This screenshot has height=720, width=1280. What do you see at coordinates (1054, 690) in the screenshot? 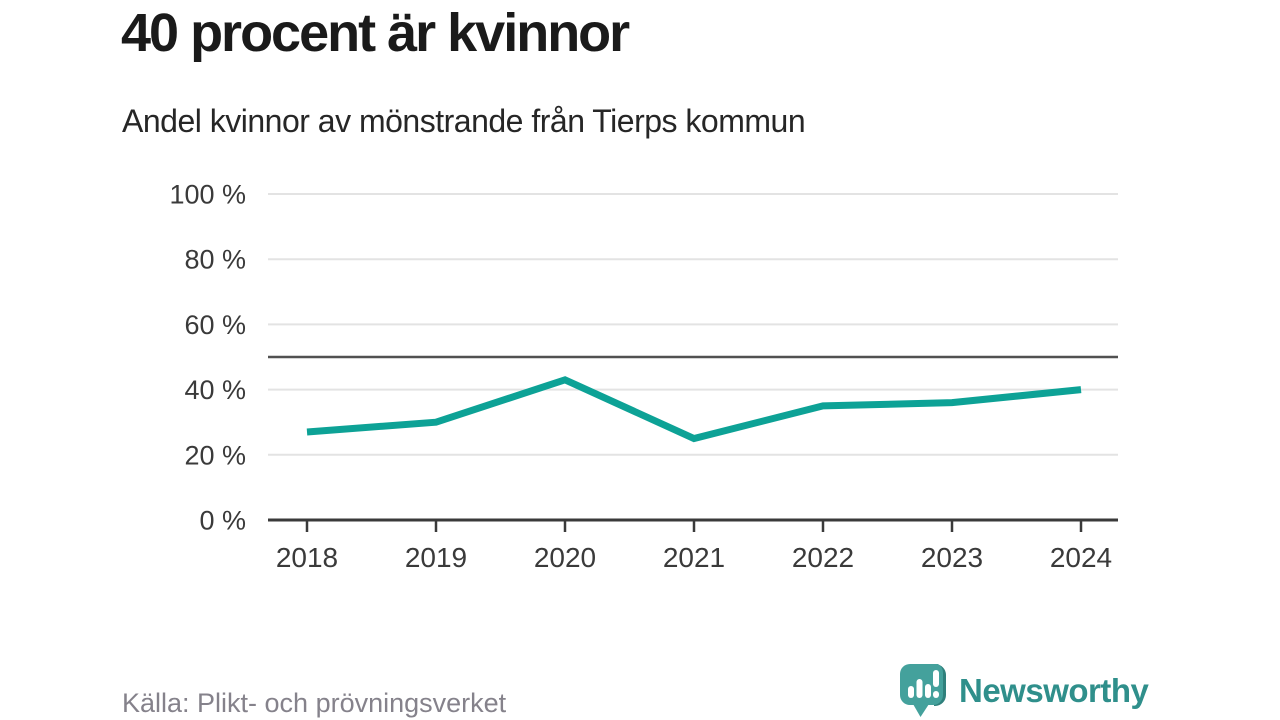
I see `newsworthy-logo-text: Newsworthy` at bounding box center [1054, 690].